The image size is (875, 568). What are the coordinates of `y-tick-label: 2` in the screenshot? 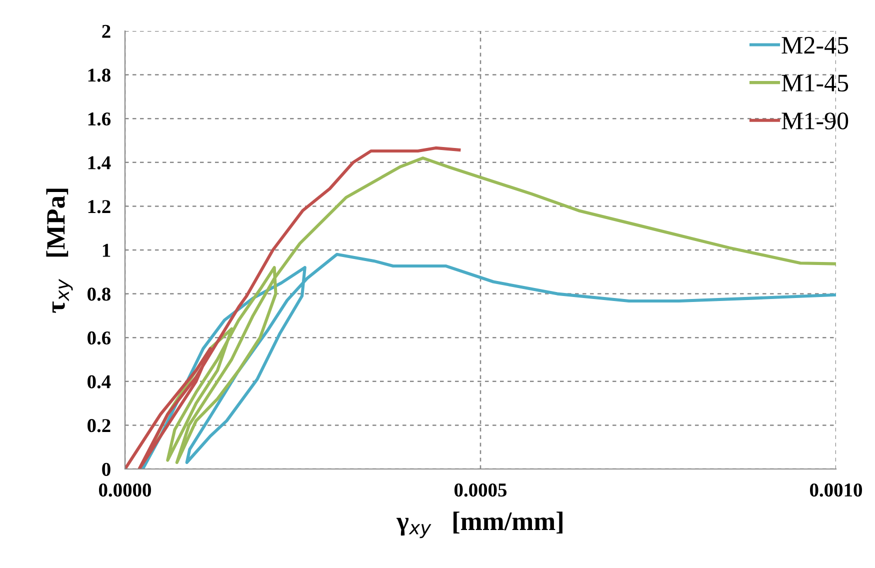 It's located at (106, 31).